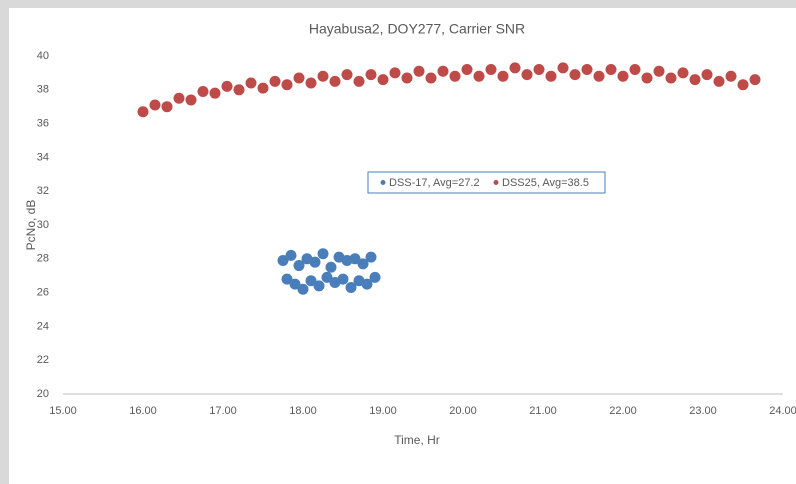 Image resolution: width=796 pixels, height=484 pixels. Describe the element at coordinates (417, 29) in the screenshot. I see `chart-title: Hayabusa2, DOY277, Carrier SNR` at that location.